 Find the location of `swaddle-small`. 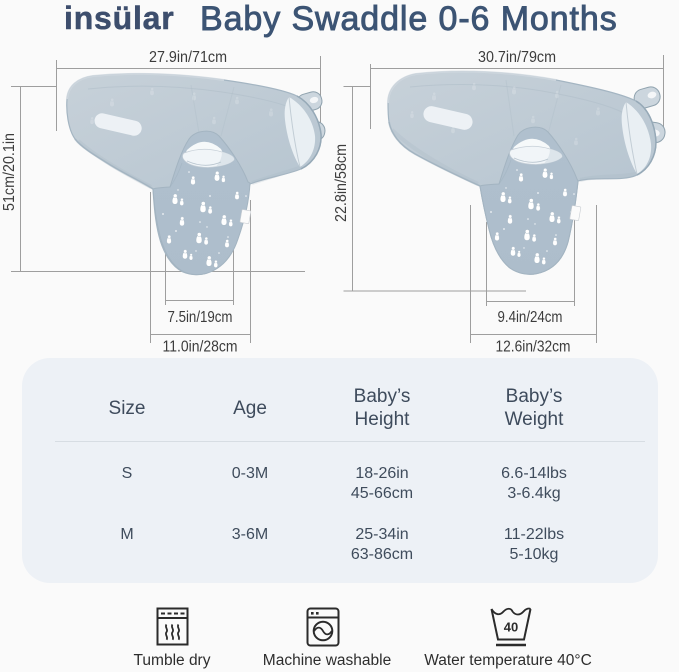

swaddle-small is located at coordinates (196, 174).